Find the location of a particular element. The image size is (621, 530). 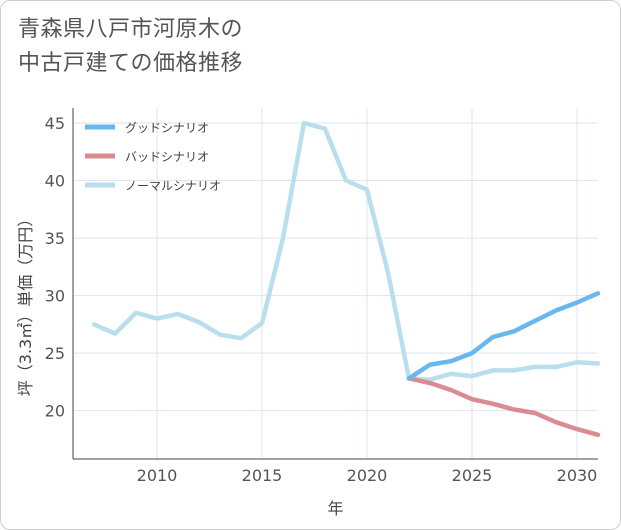

y-tick-label: 20 is located at coordinates (55, 411).